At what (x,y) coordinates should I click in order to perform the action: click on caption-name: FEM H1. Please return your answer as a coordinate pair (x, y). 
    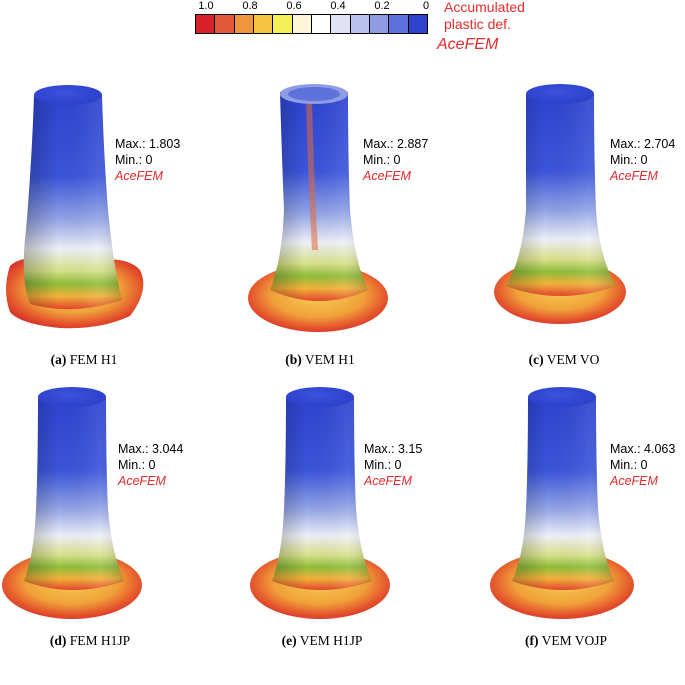
    Looking at the image, I should click on (93, 359).